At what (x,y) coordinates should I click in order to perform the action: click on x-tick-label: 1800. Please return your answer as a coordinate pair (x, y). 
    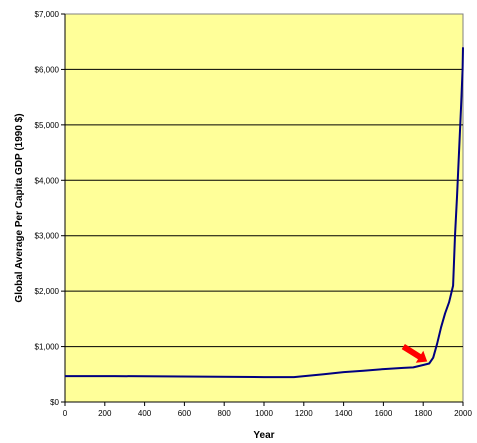
    Looking at the image, I should click on (423, 413).